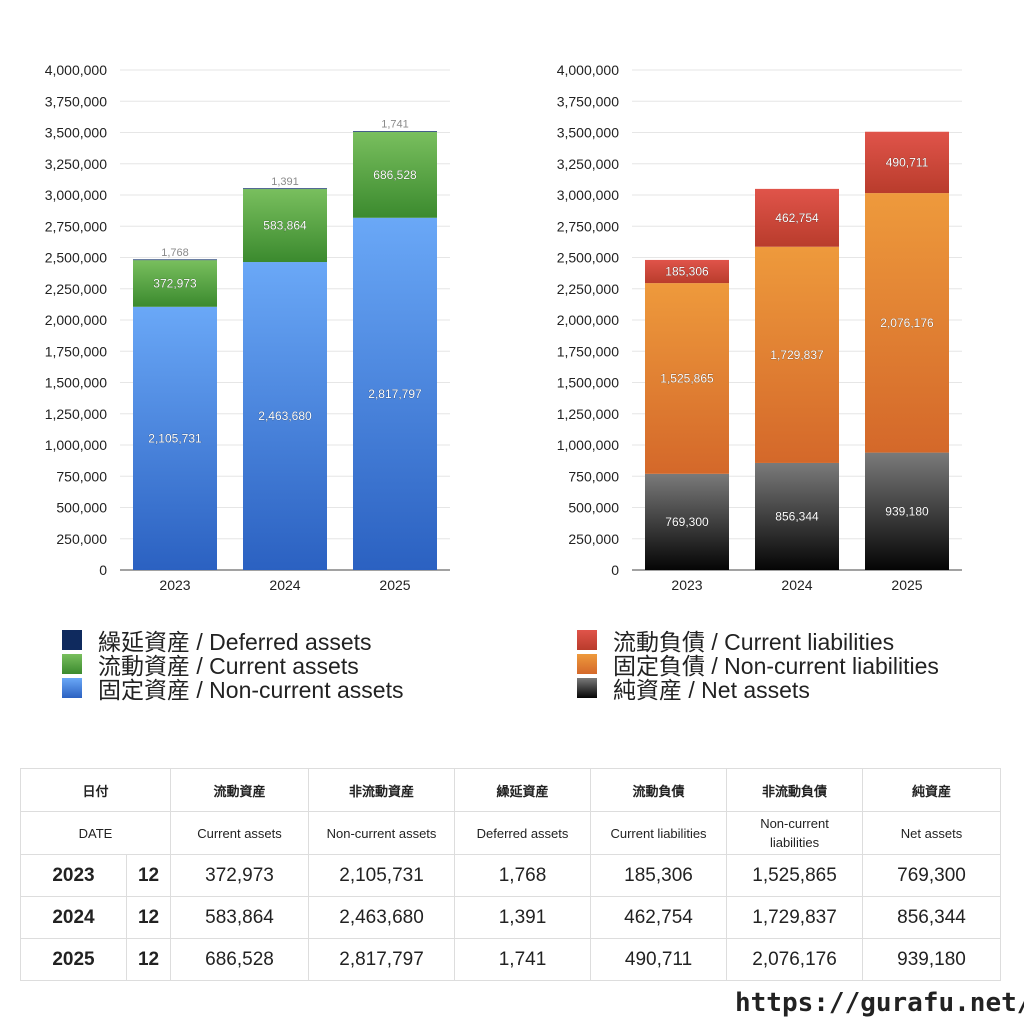 The image size is (1024, 1024). What do you see at coordinates (588, 414) in the screenshot?
I see `y-tick-label: 1,250,000` at bounding box center [588, 414].